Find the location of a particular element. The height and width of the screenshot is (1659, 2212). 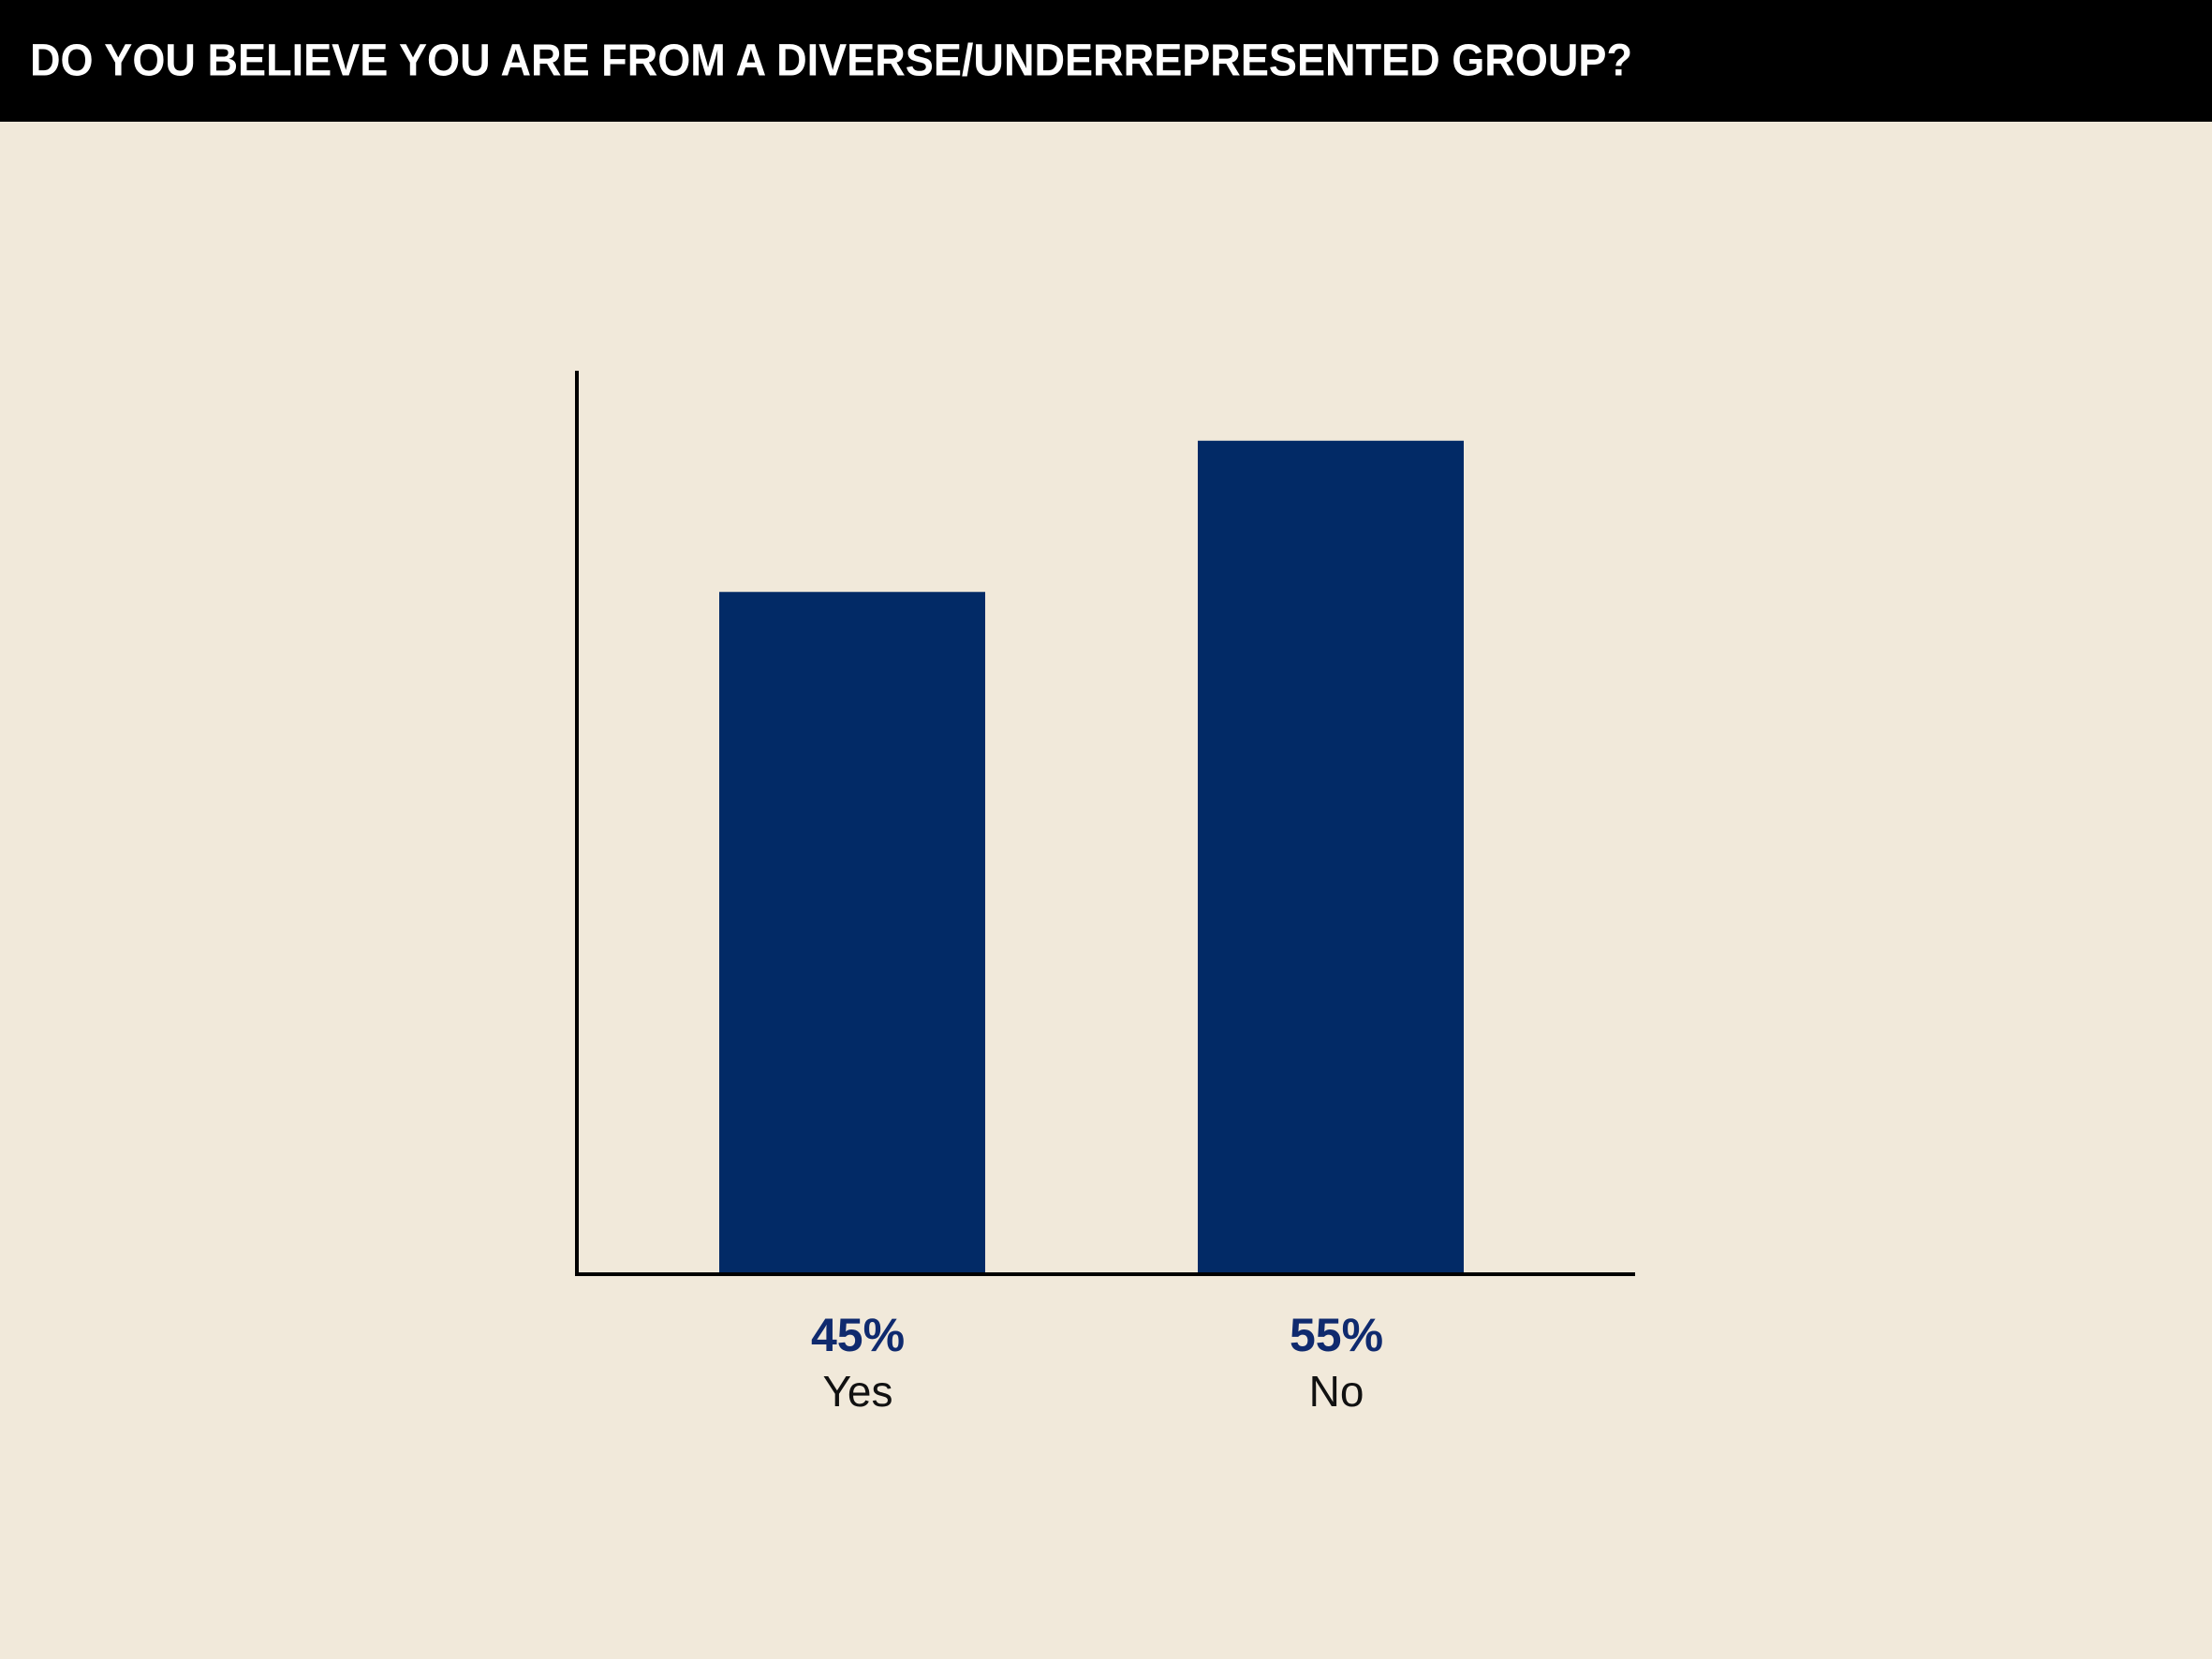

value-label: 45% is located at coordinates (858, 1335).